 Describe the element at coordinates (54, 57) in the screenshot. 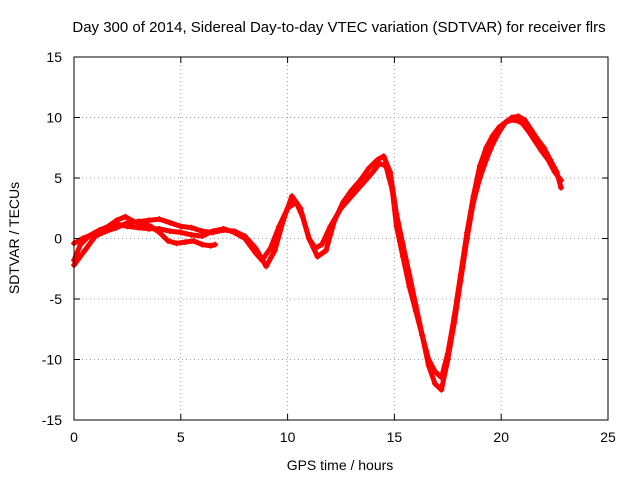

I see `y-tick-label: 15` at that location.